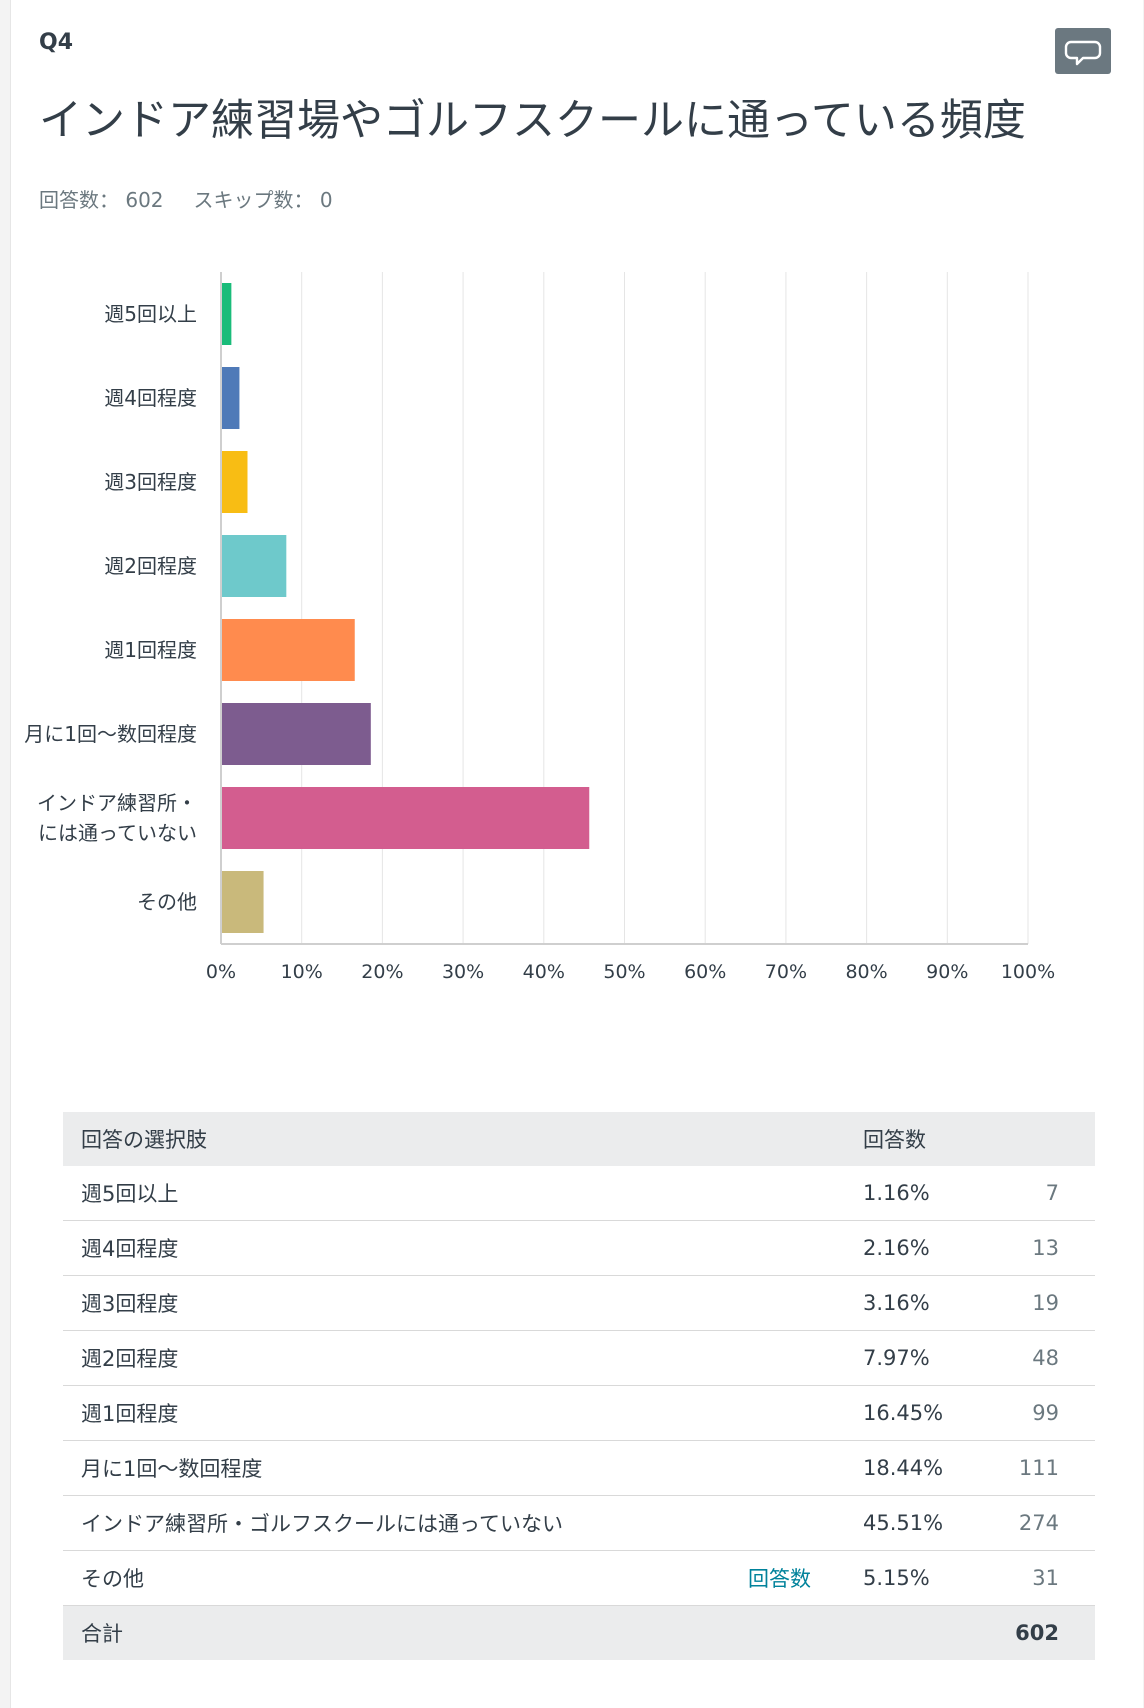 Image resolution: width=1144 pixels, height=1708 pixels. What do you see at coordinates (150, 398) in the screenshot?
I see `category-label: 週4回程度` at bounding box center [150, 398].